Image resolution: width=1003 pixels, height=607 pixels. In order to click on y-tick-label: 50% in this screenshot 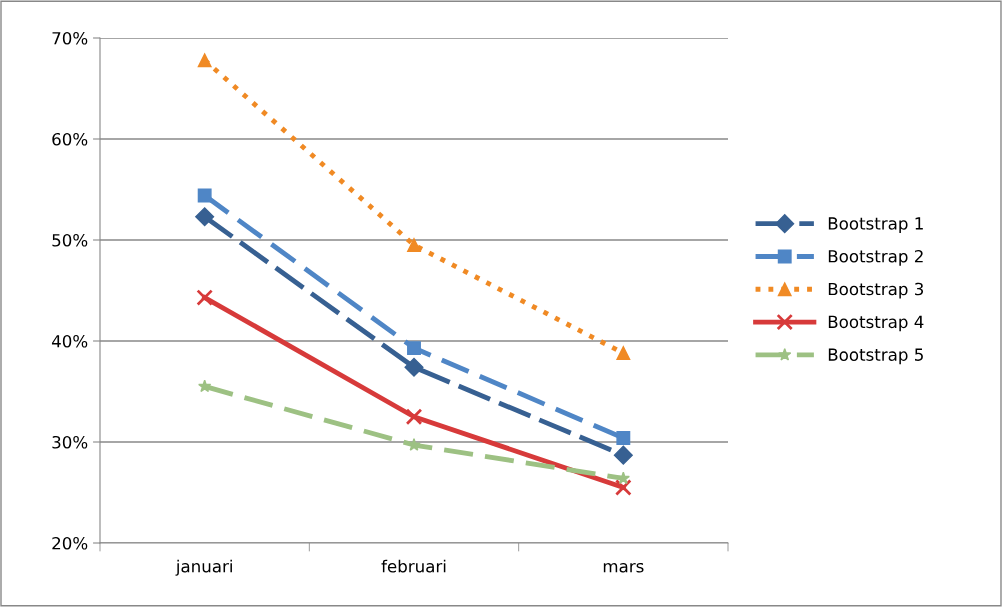, I will do `click(70, 240)`.